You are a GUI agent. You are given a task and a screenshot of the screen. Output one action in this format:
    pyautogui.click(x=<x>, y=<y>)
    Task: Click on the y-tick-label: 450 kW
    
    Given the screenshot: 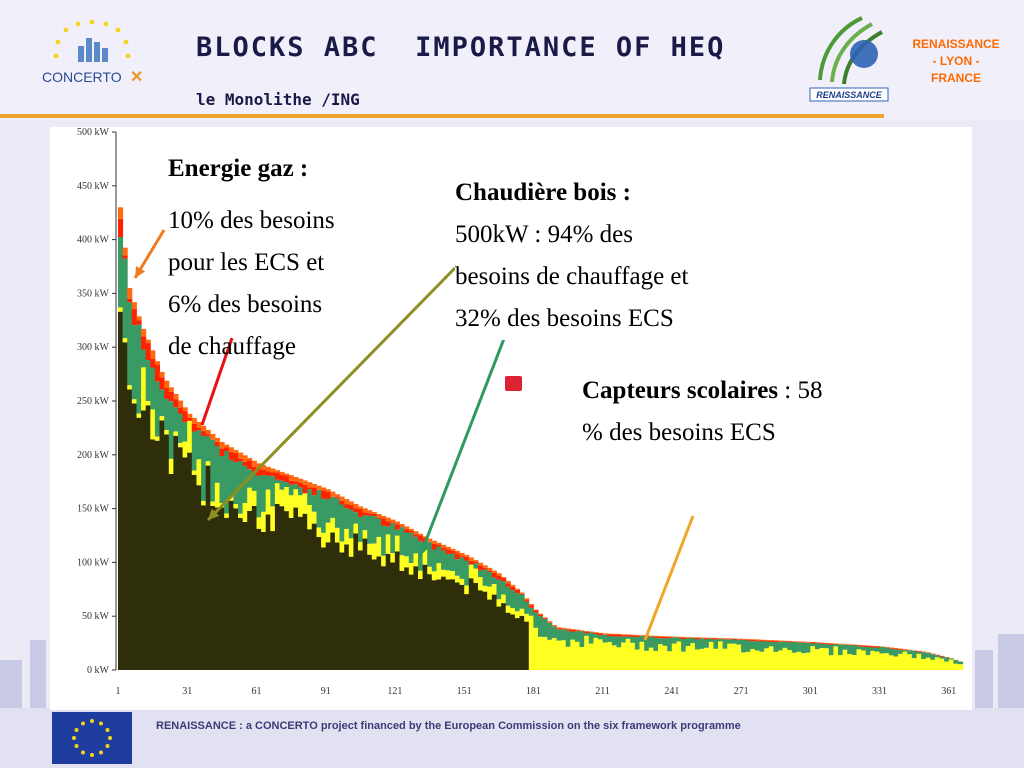 What is the action you would take?
    pyautogui.click(x=93, y=186)
    